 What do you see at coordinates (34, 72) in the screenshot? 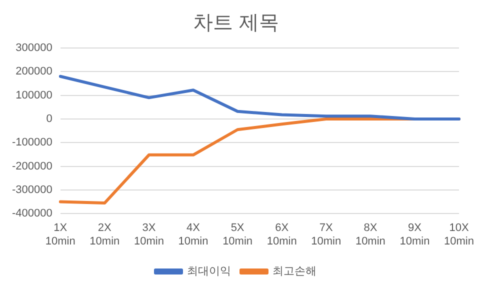
I see `y-tick-label: 200000` at bounding box center [34, 72].